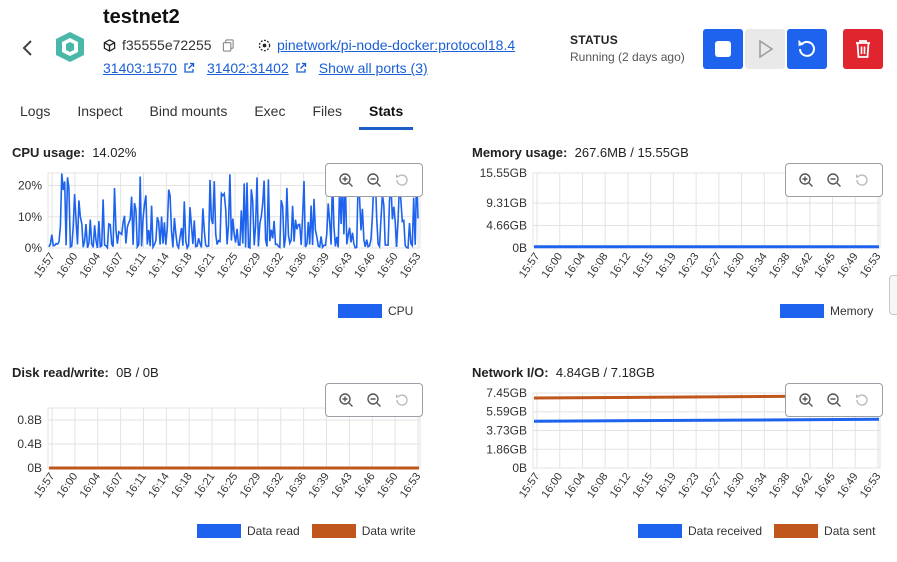  Describe the element at coordinates (802, 311) in the screenshot. I see `legend-swatch-memory` at that location.